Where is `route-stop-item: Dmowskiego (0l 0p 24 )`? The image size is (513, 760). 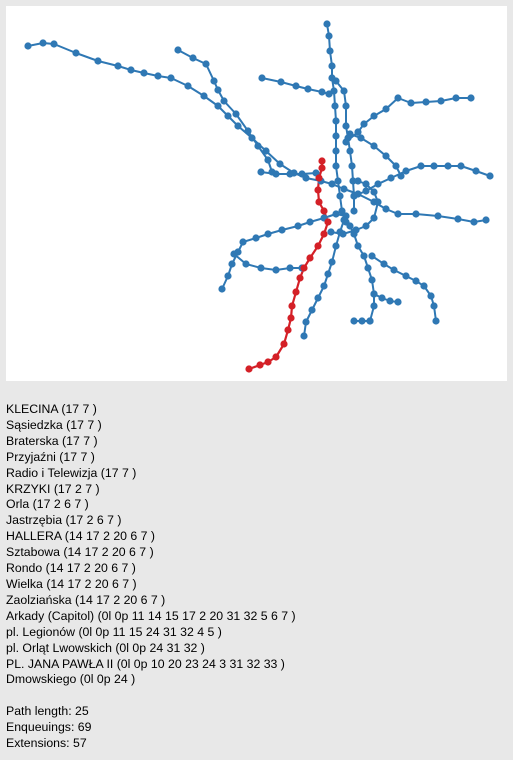 route-stop-item: Dmowskiego (0l 0p 24 ) is located at coordinates (71, 679).